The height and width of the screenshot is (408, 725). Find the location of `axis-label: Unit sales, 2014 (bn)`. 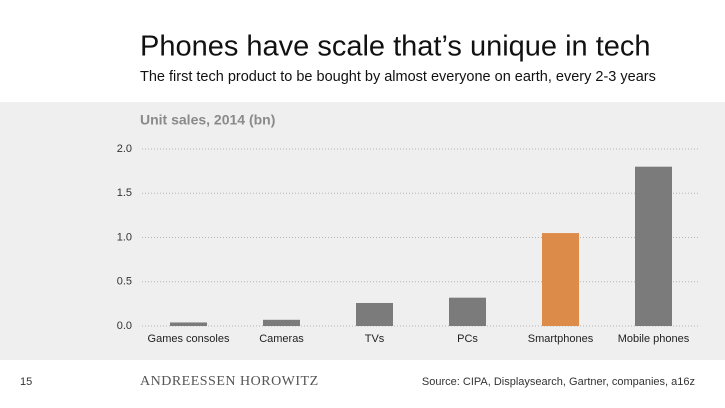

axis-label: Unit sales, 2014 (bn) is located at coordinates (207, 120).